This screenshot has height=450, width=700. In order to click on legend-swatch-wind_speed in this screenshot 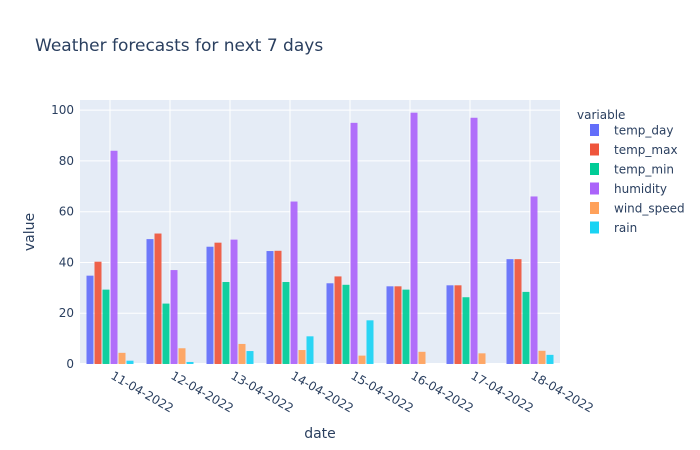, I will do `click(594, 208)`.